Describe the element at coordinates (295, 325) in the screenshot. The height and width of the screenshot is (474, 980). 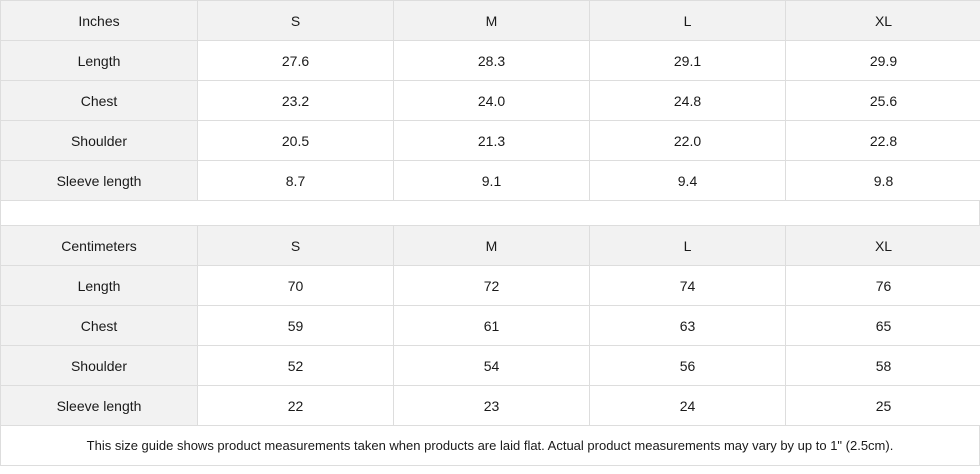
I see `table-cell: 59` at that location.